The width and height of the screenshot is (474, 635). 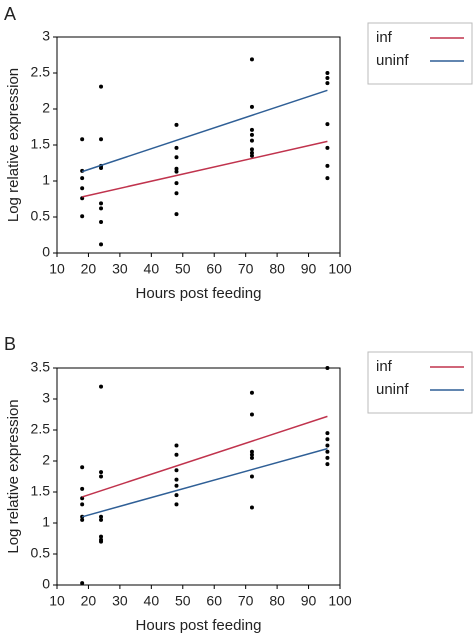 I want to click on x-tick-label: 50, so click(x=183, y=601).